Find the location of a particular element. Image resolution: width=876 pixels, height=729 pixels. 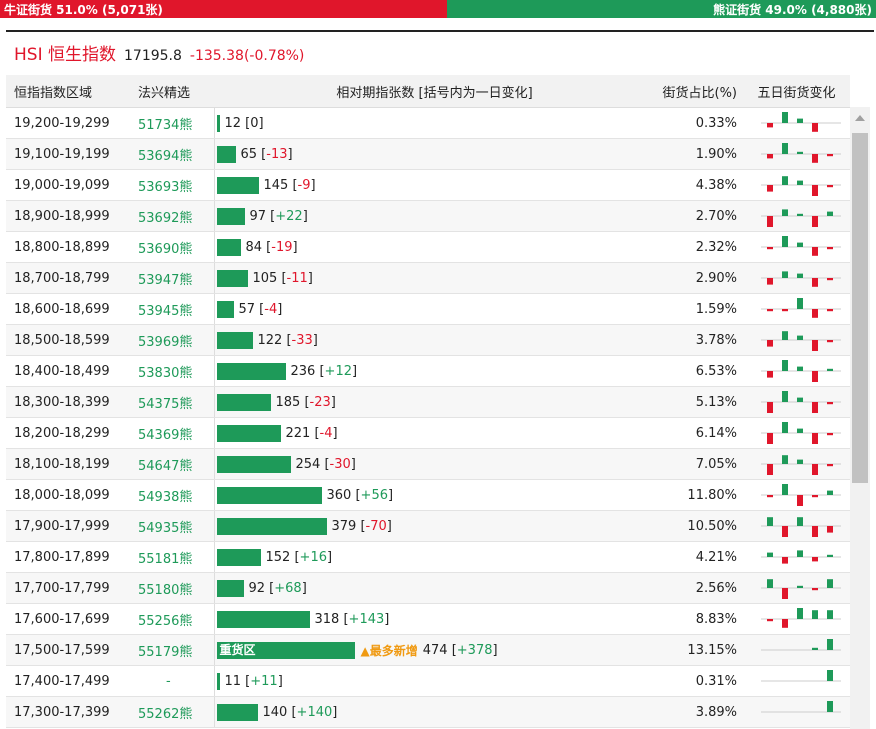

contracts-count: 12 is located at coordinates (233, 123).